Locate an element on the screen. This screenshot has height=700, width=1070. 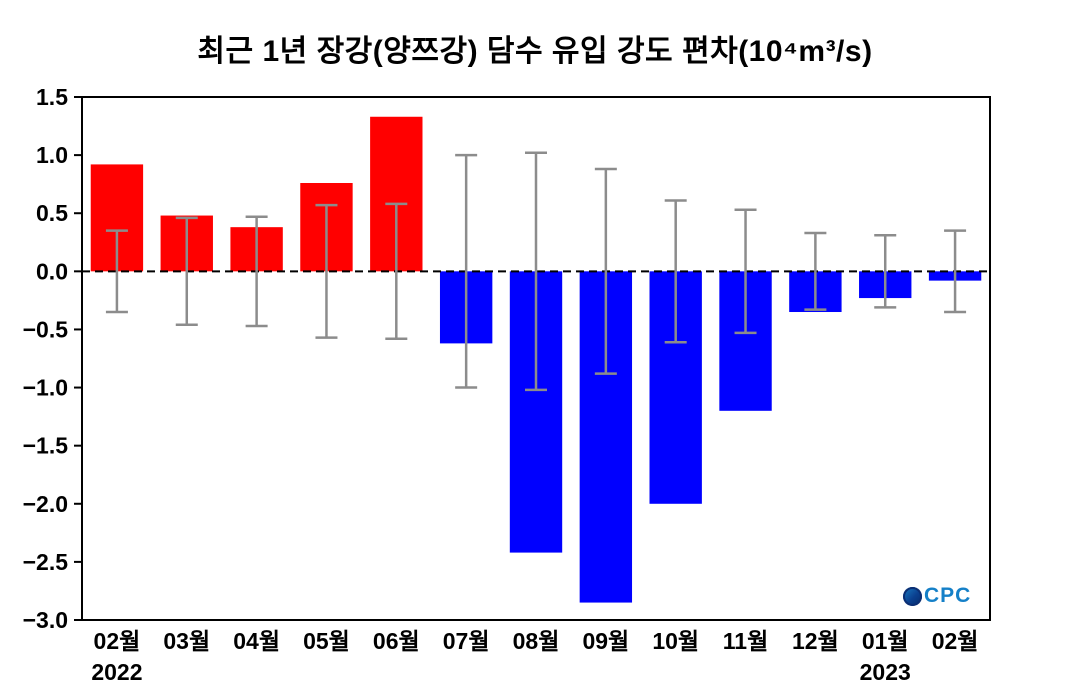
x-tick-label: 07월 is located at coordinates (466, 641).